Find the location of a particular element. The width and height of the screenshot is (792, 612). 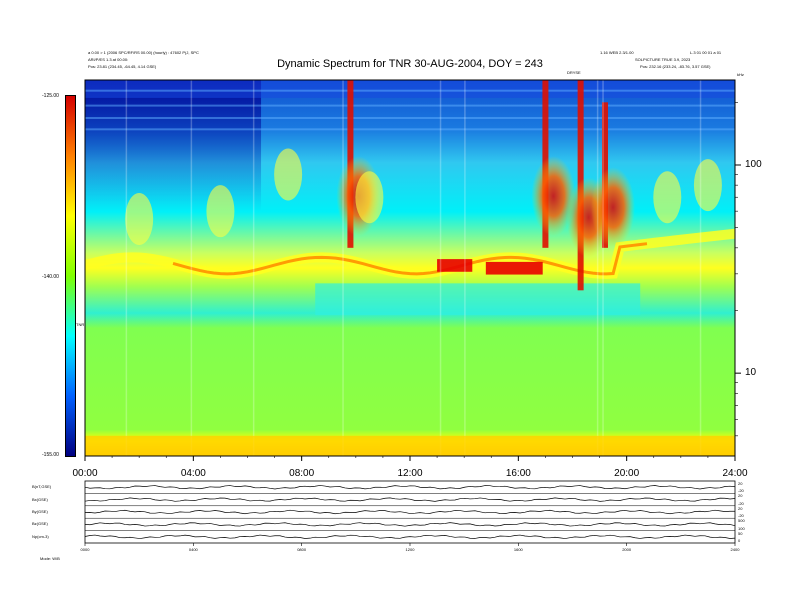

x-tick-label: 20:00 is located at coordinates (627, 473).